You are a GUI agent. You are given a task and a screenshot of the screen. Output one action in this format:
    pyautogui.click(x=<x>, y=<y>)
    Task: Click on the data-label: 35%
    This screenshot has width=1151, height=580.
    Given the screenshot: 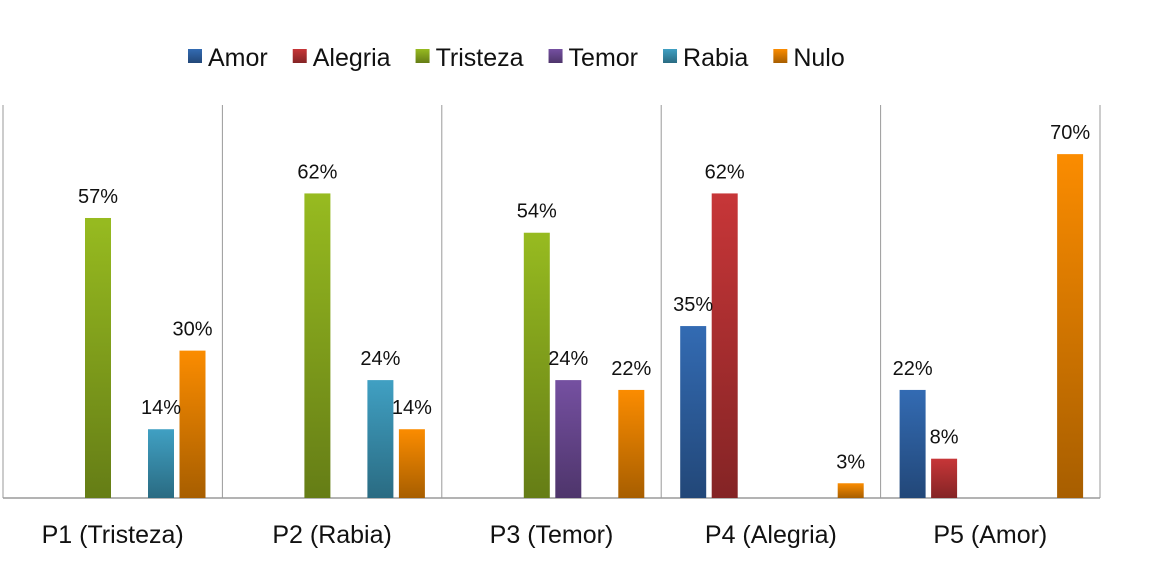 What is the action you would take?
    pyautogui.click(x=693, y=305)
    